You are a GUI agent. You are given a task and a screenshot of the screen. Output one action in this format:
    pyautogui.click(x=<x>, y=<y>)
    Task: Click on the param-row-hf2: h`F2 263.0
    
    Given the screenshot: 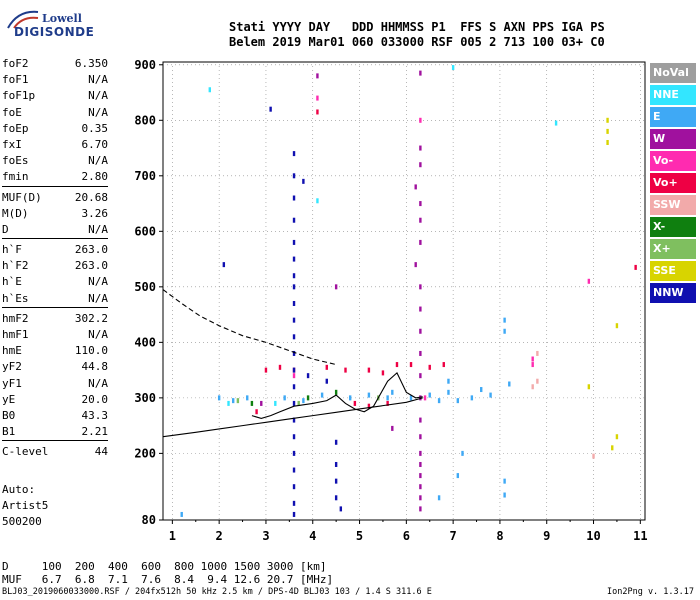 What is the action you would take?
    pyautogui.click(x=55, y=266)
    